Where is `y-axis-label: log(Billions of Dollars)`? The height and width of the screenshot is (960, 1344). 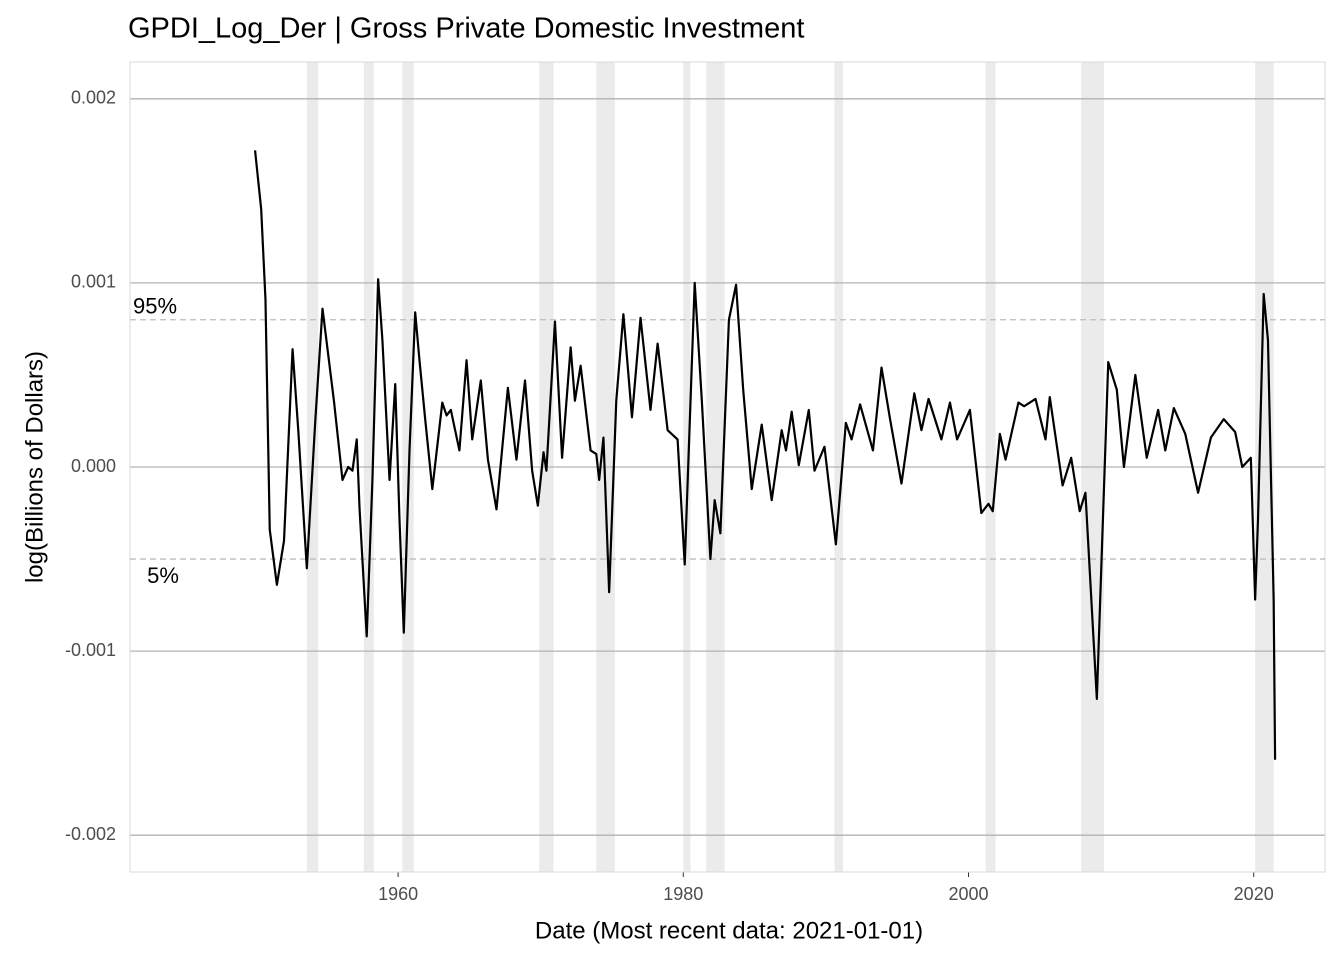 y-axis-label: log(Billions of Dollars) is located at coordinates (34, 467).